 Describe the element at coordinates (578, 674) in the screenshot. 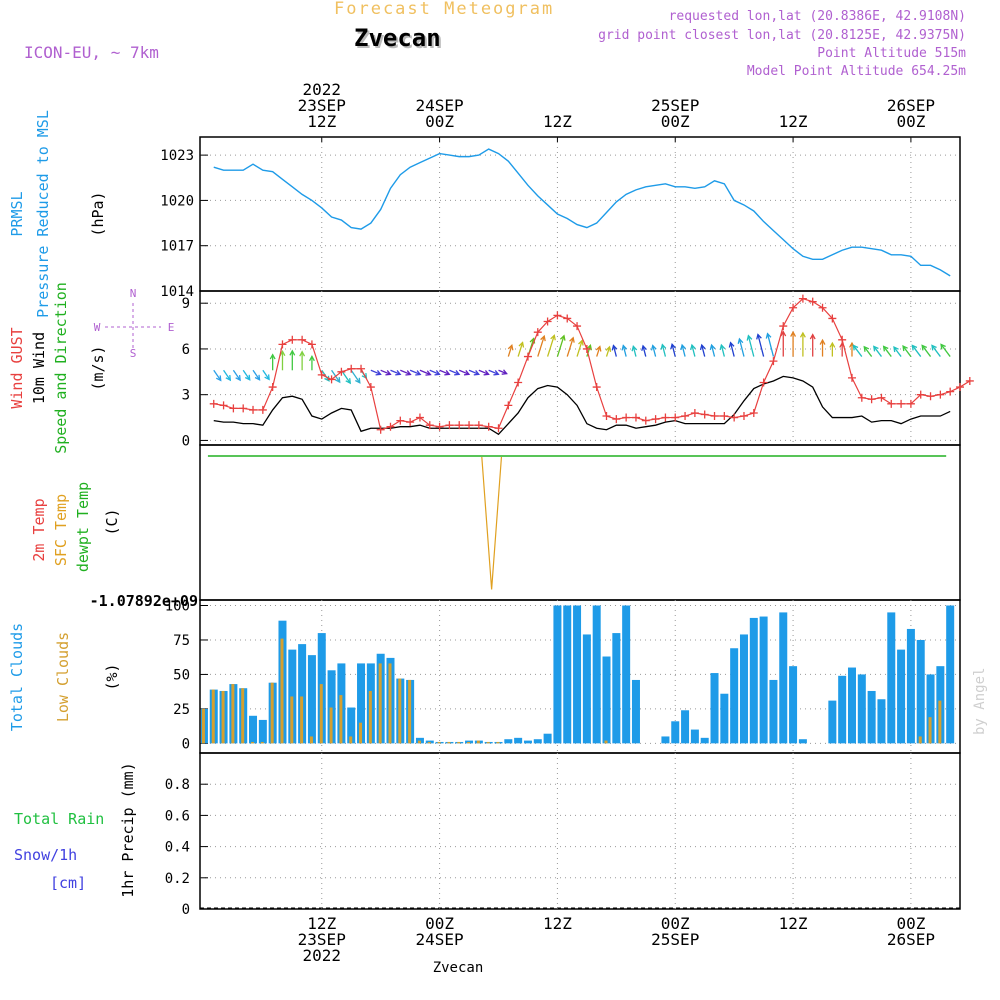

I see `cloud-bars` at that location.